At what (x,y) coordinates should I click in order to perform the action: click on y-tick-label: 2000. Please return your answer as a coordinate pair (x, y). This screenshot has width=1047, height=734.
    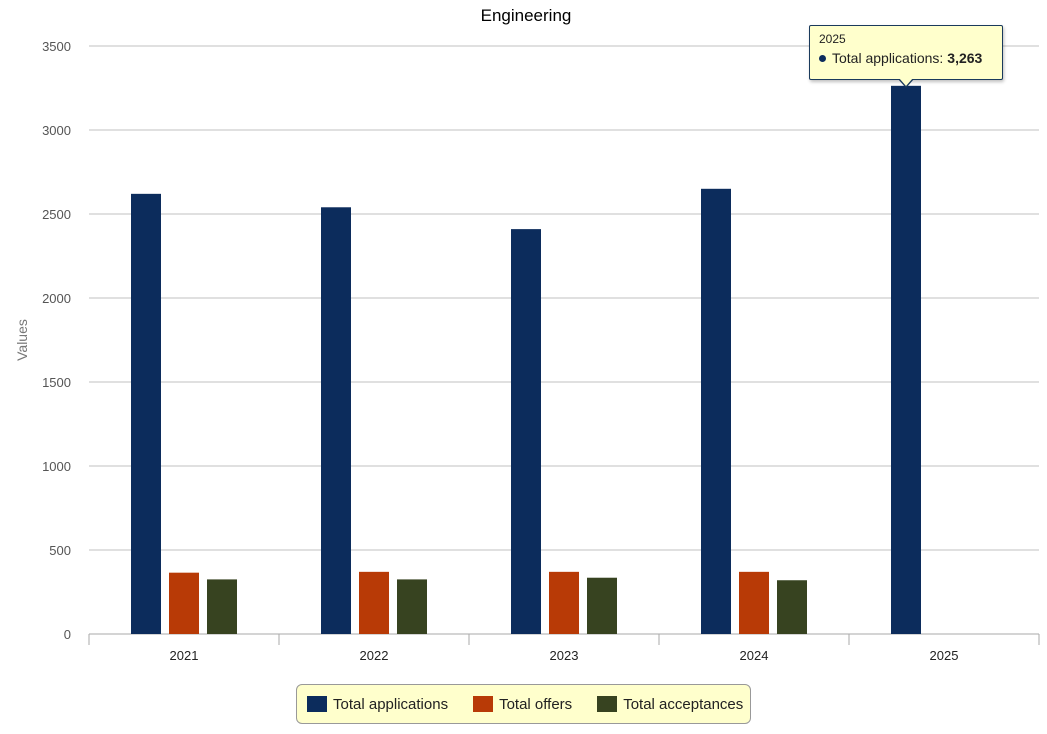
    Looking at the image, I should click on (56, 298).